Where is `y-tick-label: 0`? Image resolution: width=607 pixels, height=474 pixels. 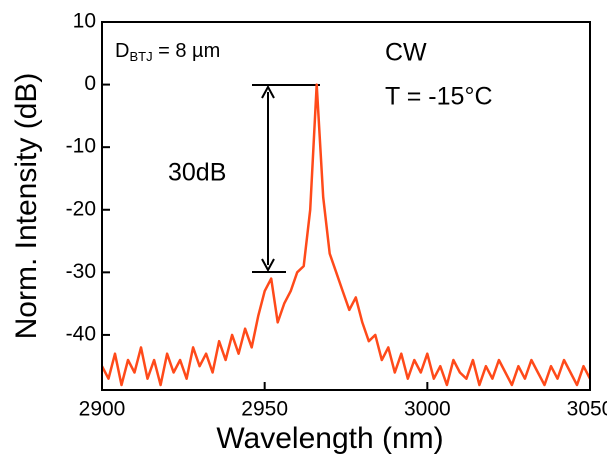 y-tick-label: 0 is located at coordinates (90, 83).